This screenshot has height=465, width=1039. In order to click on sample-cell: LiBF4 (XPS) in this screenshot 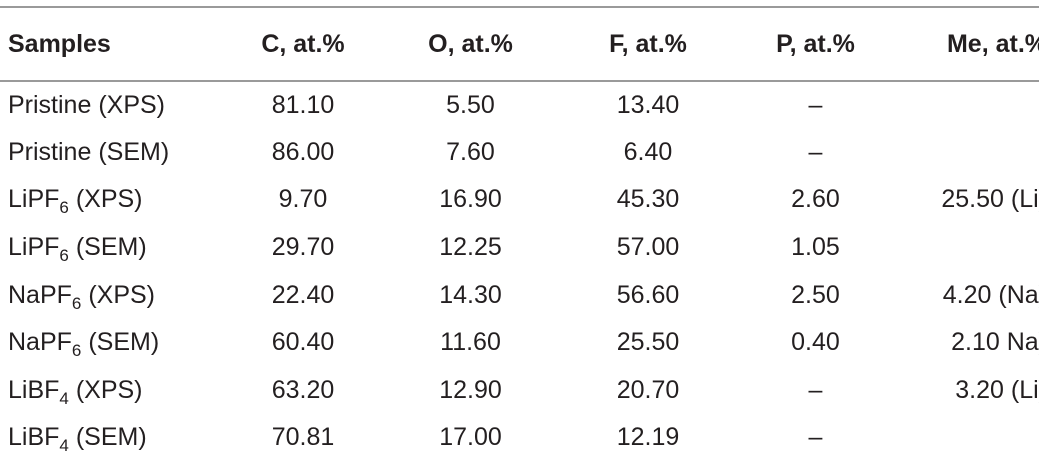, I will do `click(111, 391)`.